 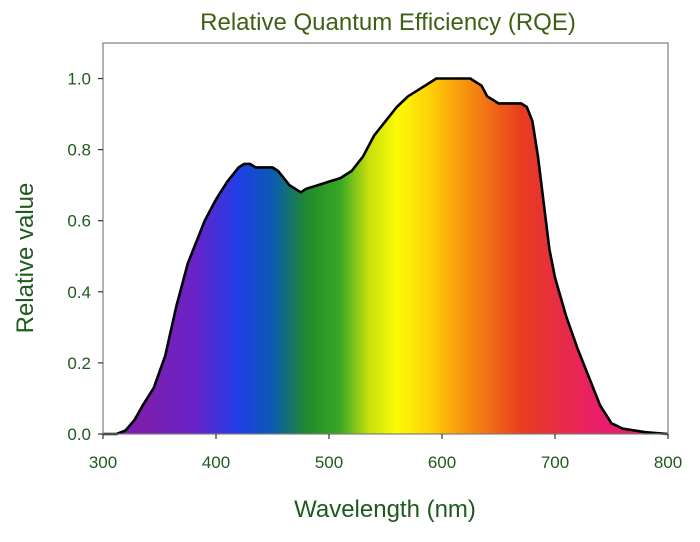 What do you see at coordinates (555, 462) in the screenshot?
I see `x-tick-label: 700` at bounding box center [555, 462].